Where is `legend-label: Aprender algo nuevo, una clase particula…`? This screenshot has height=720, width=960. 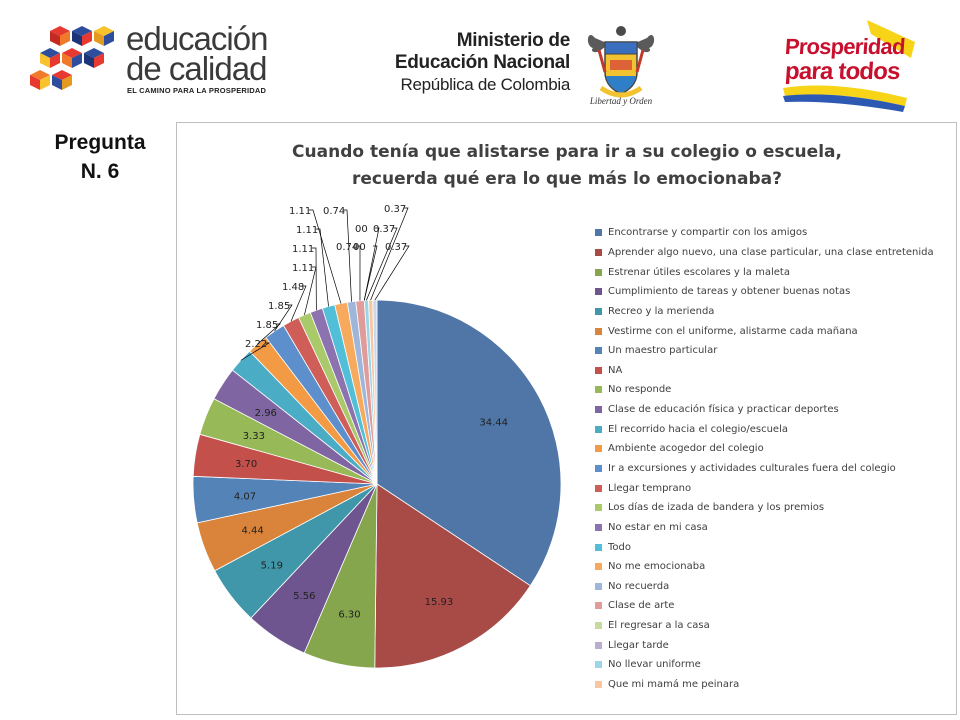 legend-label: Aprender algo nuevo, una clase particula… is located at coordinates (771, 252).